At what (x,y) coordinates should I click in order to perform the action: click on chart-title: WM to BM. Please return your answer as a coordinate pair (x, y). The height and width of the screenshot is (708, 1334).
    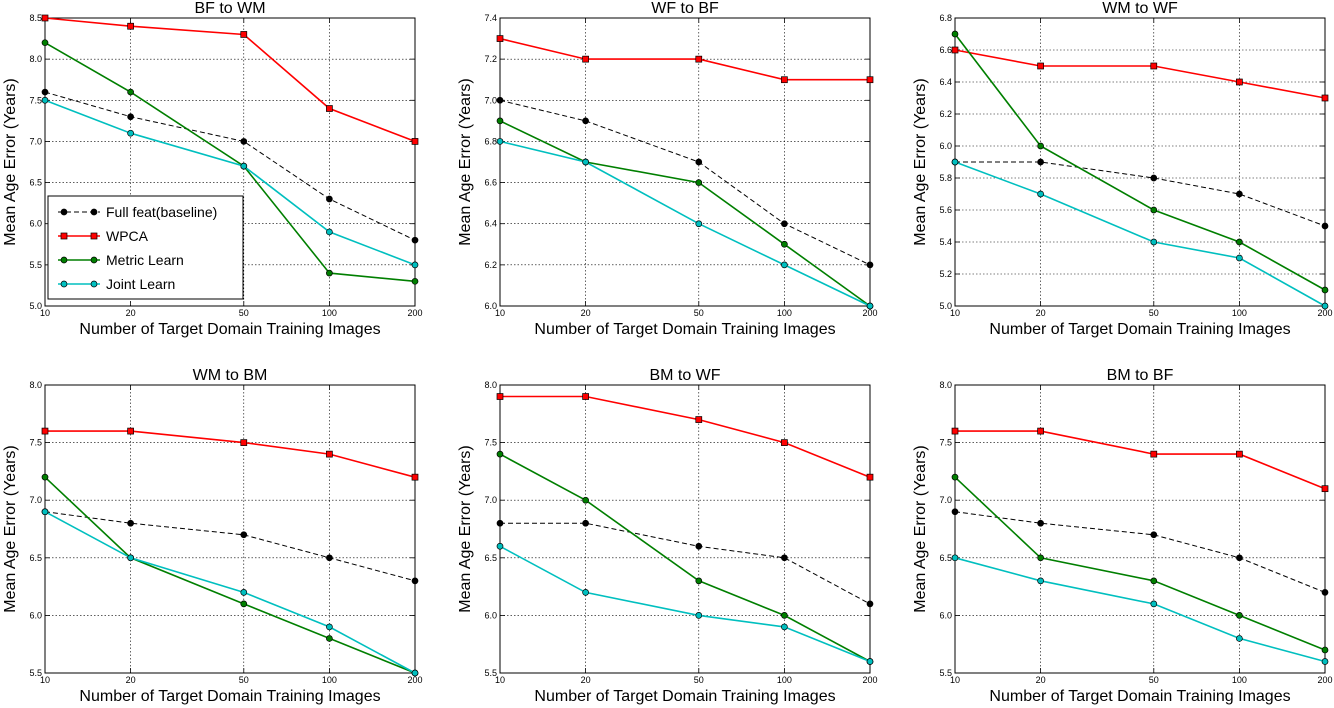
    Looking at the image, I should click on (230, 375).